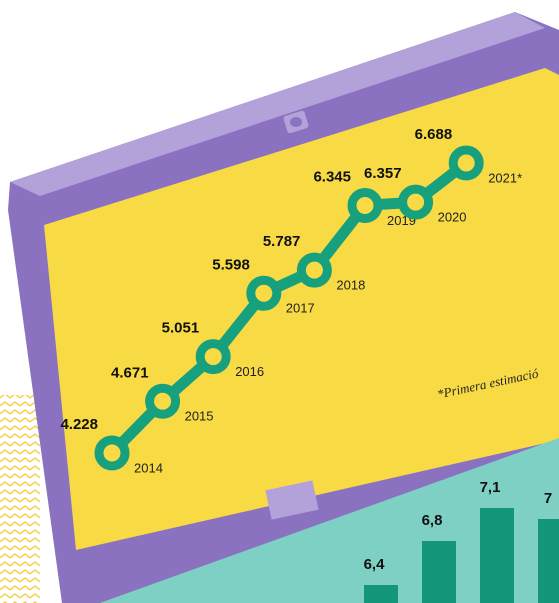 This screenshot has width=559, height=603. Describe the element at coordinates (490, 487) in the screenshot. I see `bar-label: 7,1` at that location.